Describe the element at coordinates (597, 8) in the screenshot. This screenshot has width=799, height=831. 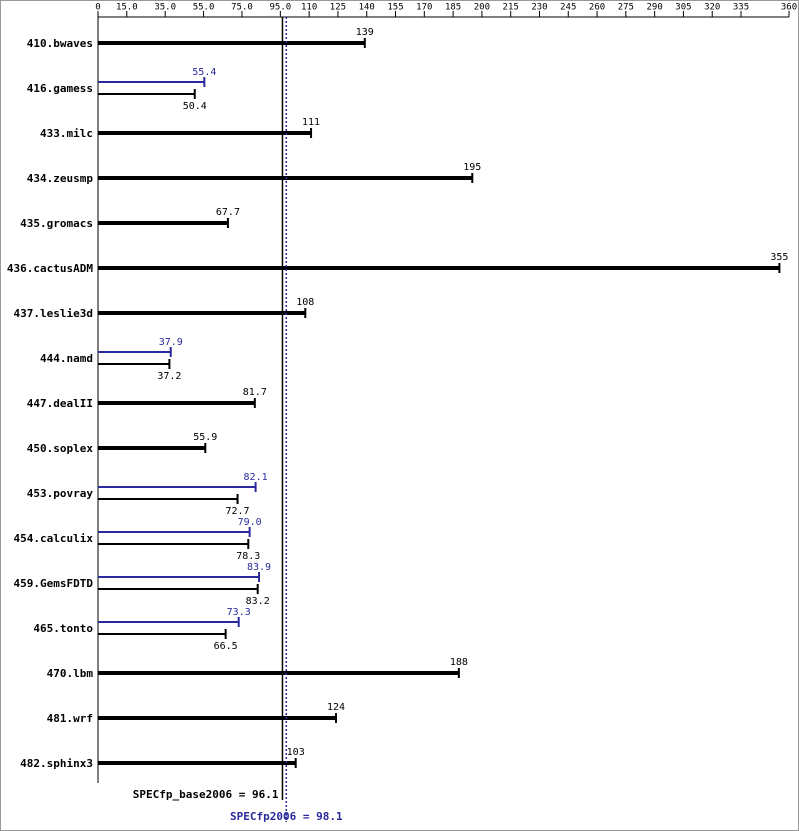
I see `x-tick-label: 260` at that location.